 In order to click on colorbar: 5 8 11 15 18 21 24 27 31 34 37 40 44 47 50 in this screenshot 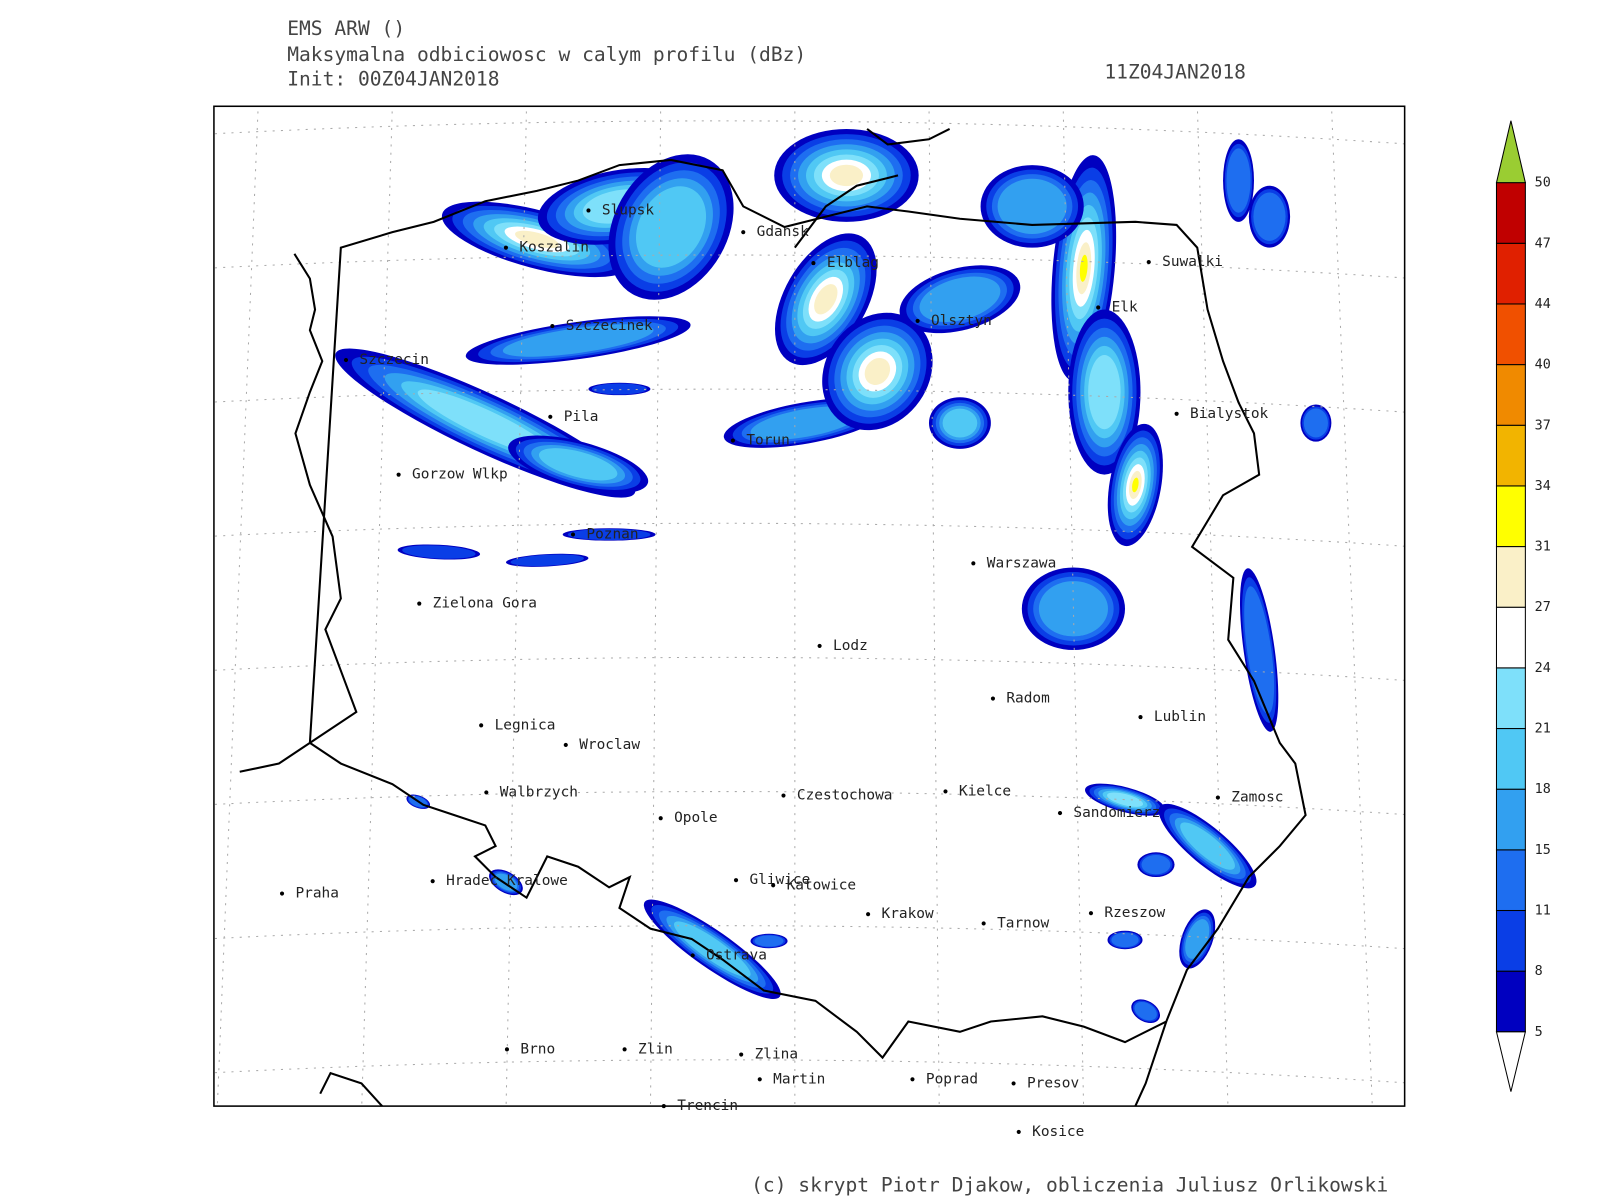, I will do `click(1523, 606)`.